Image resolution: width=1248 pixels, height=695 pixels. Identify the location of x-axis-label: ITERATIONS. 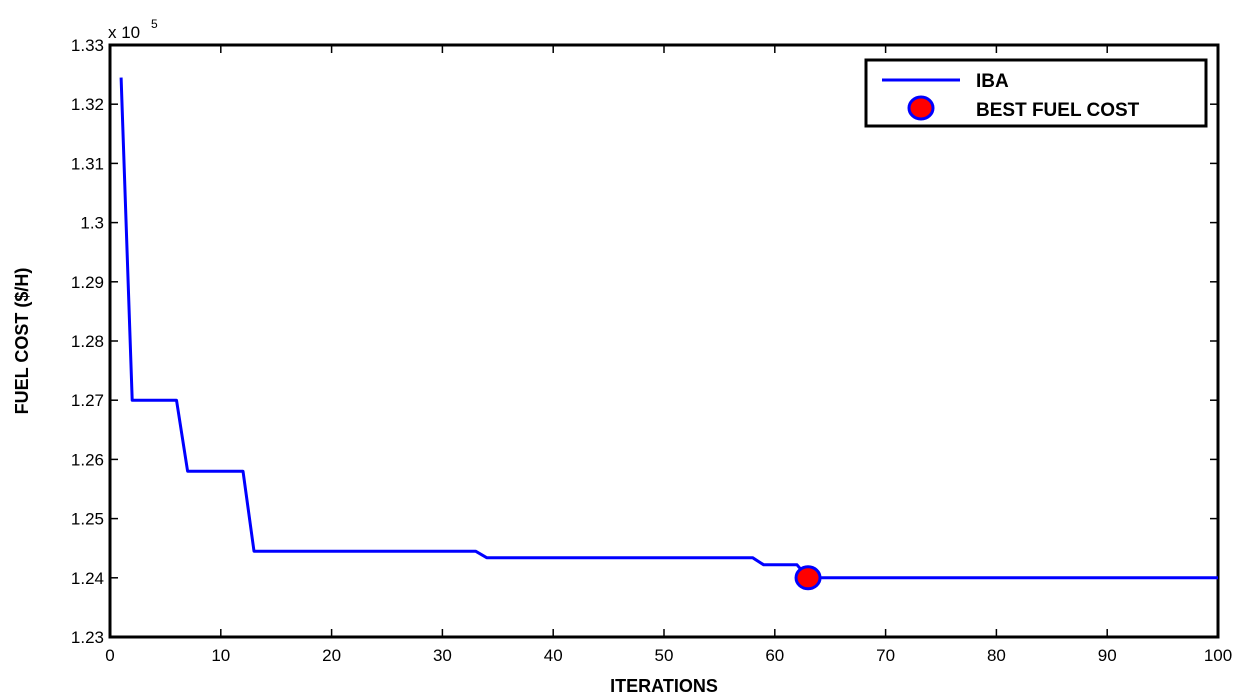
(664, 685).